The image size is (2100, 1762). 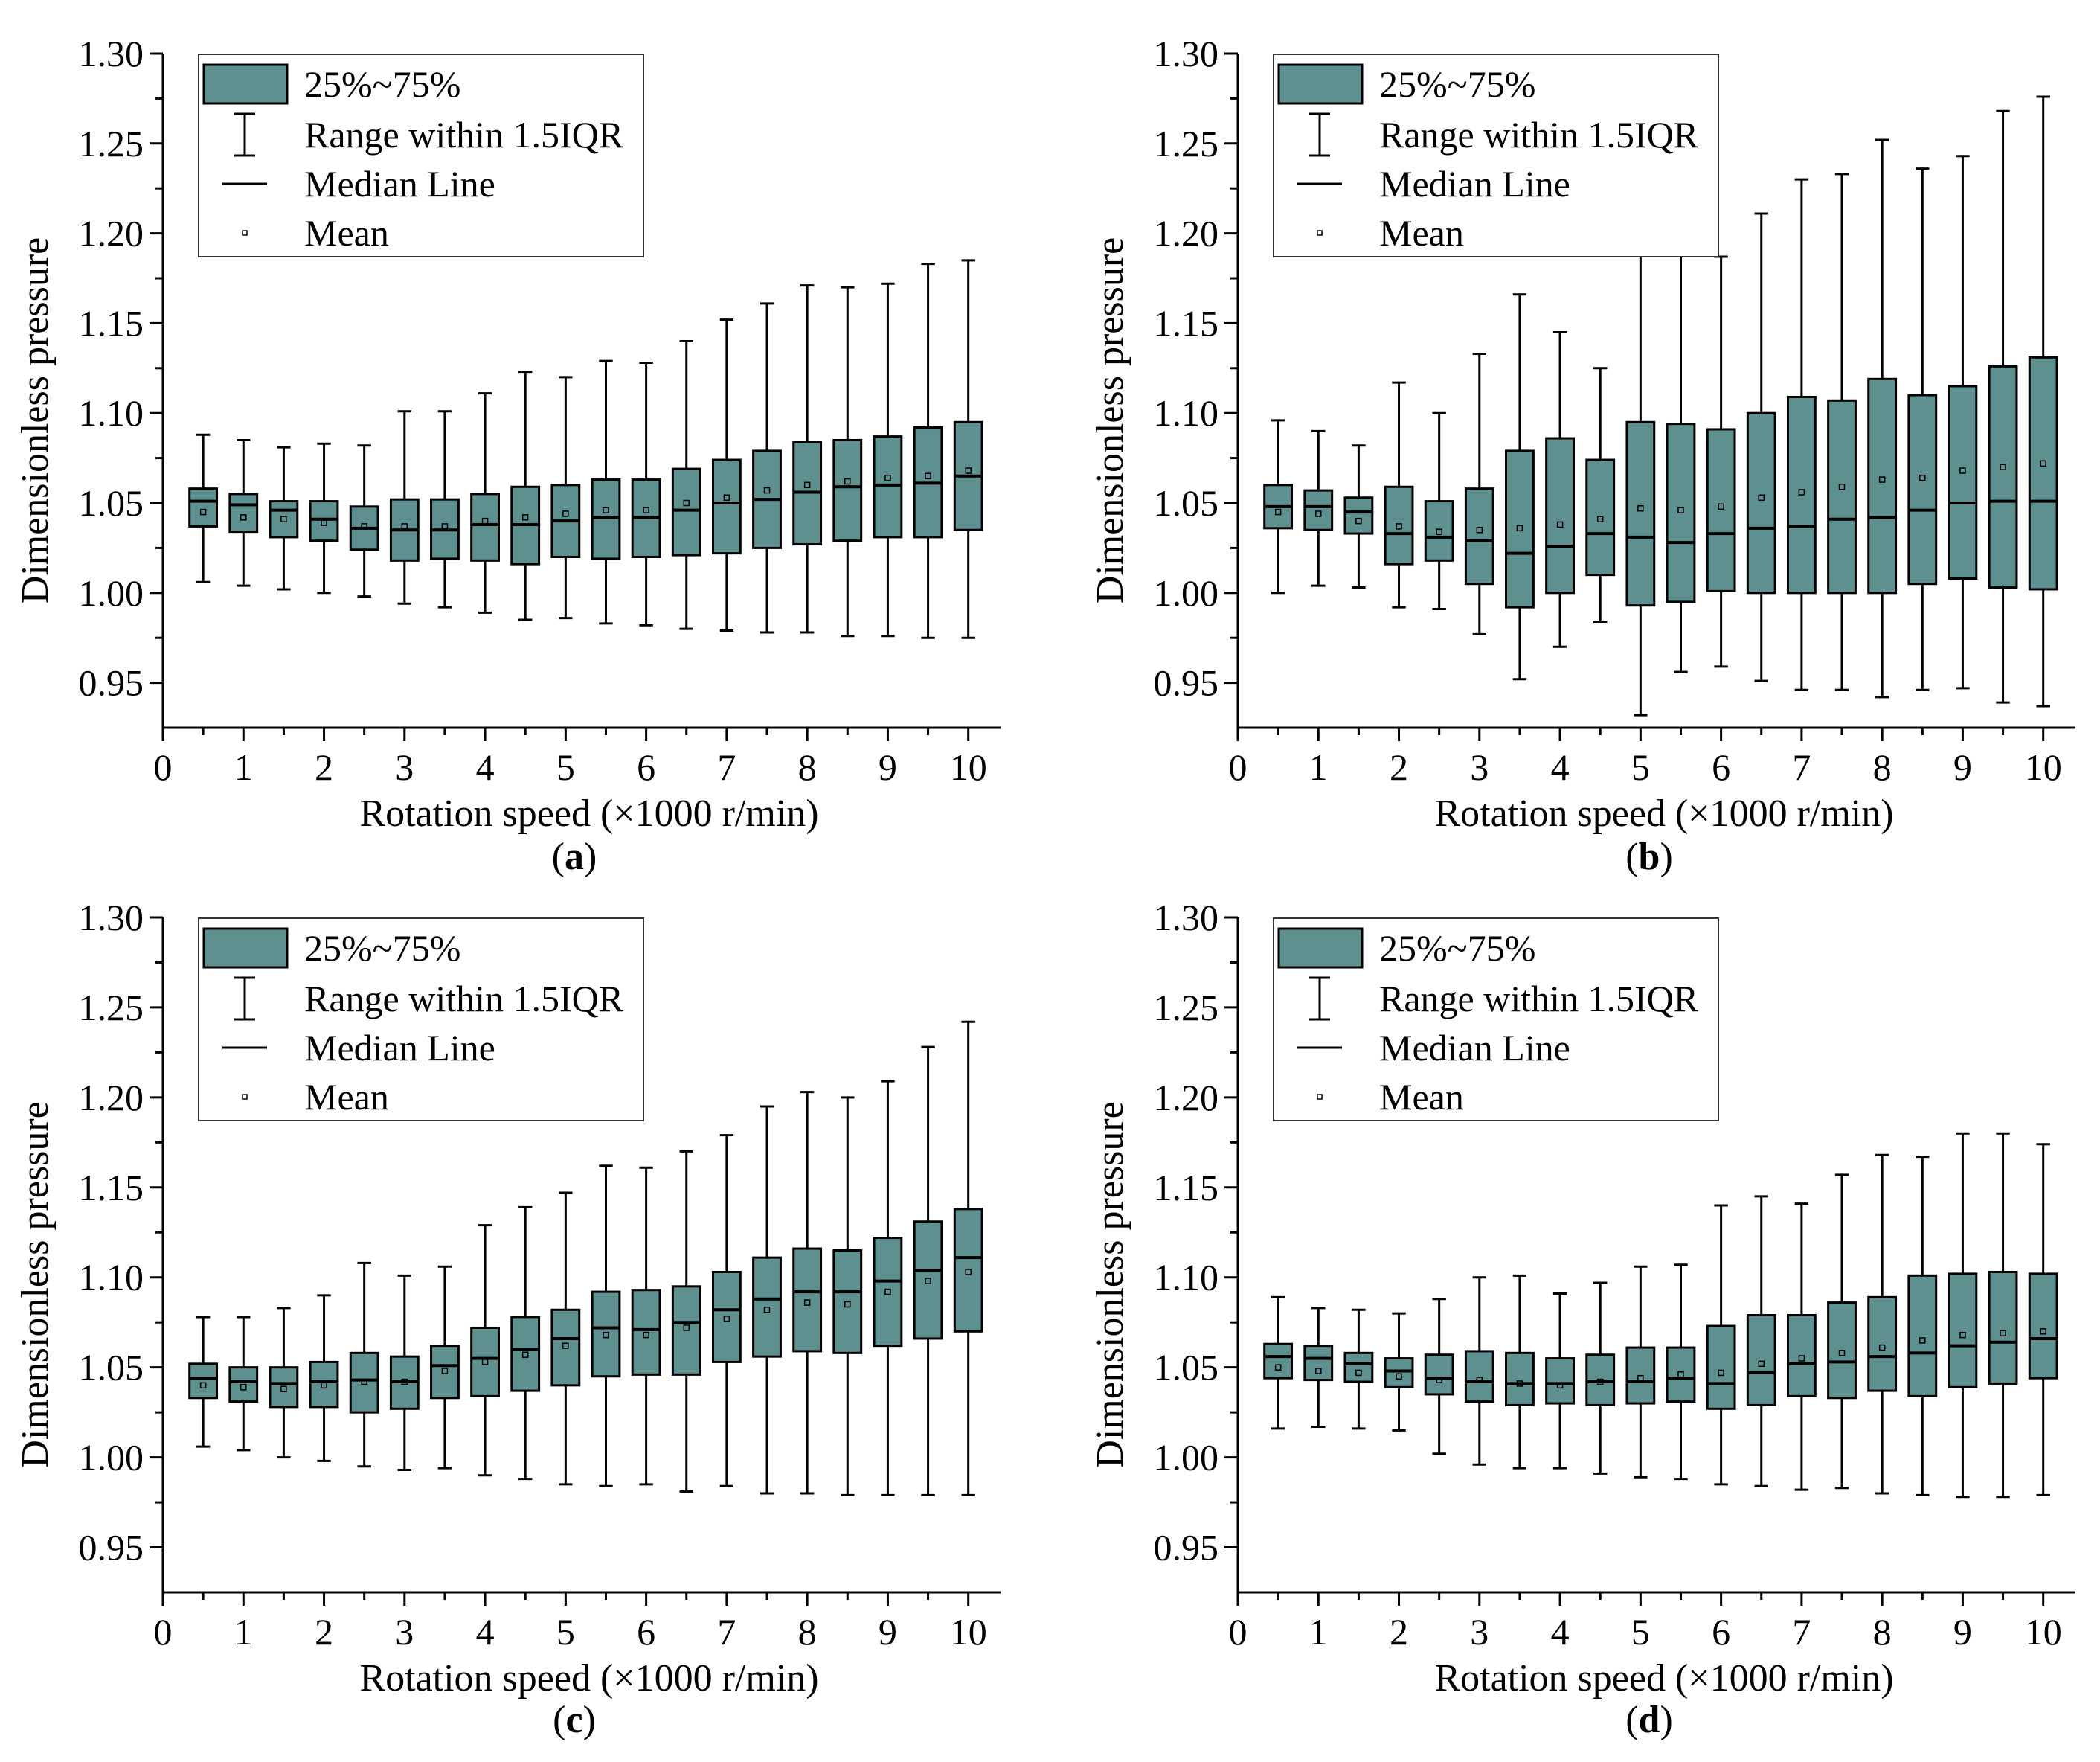 What do you see at coordinates (1186, 593) in the screenshot?
I see `y-tick-label: 1.00` at bounding box center [1186, 593].